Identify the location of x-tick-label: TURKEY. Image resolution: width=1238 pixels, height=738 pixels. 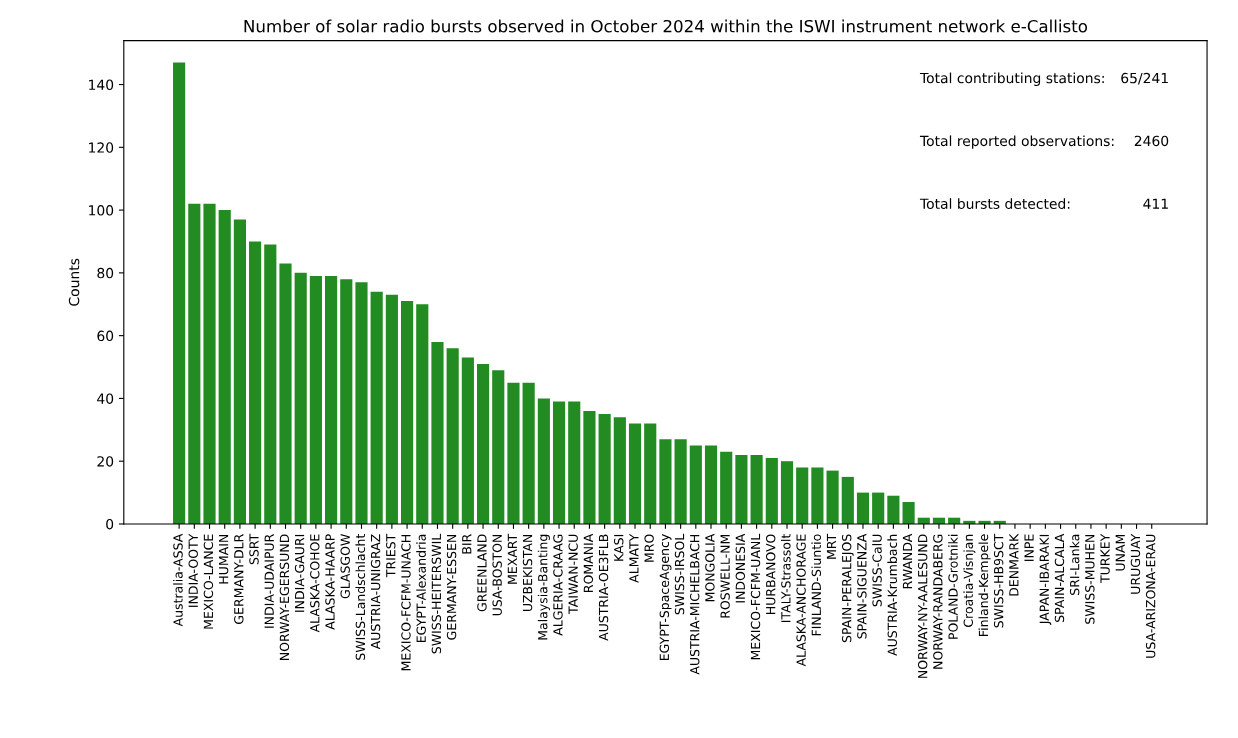
(1105, 558).